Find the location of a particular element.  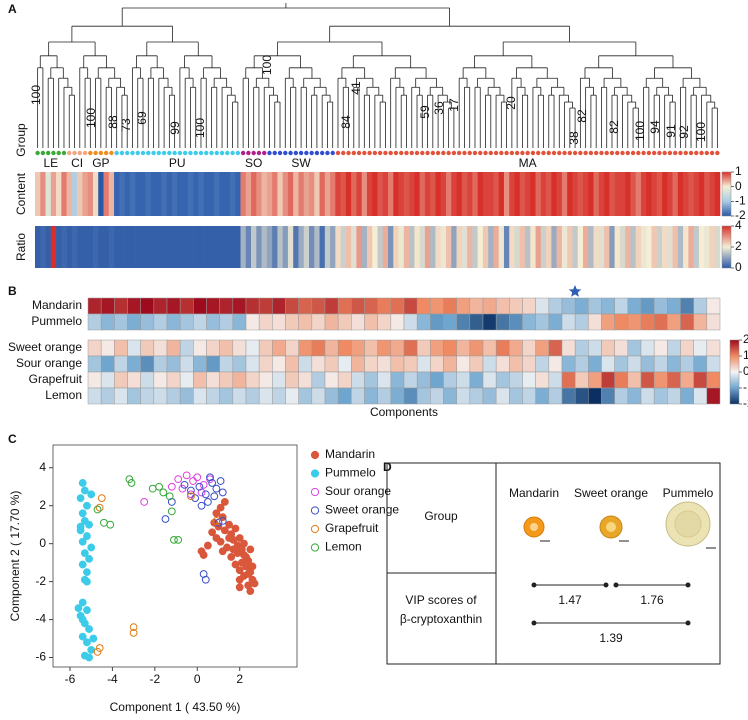

colorbar-tick-label: -1 is located at coordinates (745, 387).